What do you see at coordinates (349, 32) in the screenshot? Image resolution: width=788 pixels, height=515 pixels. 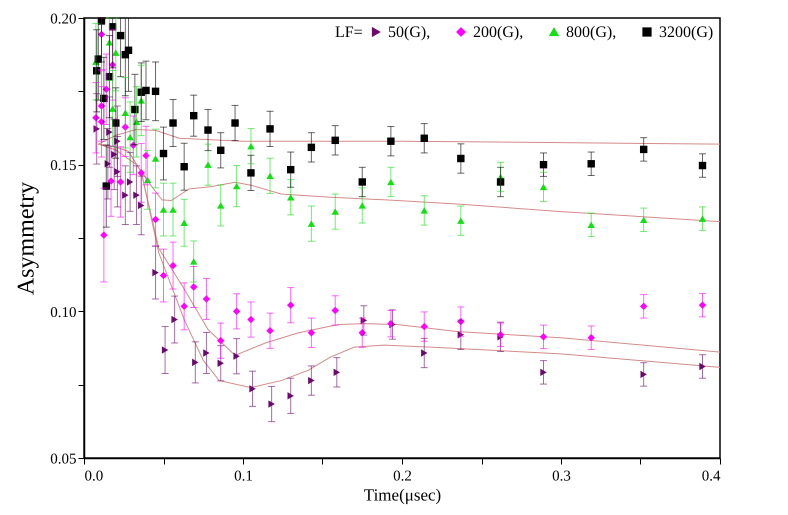 I see `legend-title: LF=` at bounding box center [349, 32].